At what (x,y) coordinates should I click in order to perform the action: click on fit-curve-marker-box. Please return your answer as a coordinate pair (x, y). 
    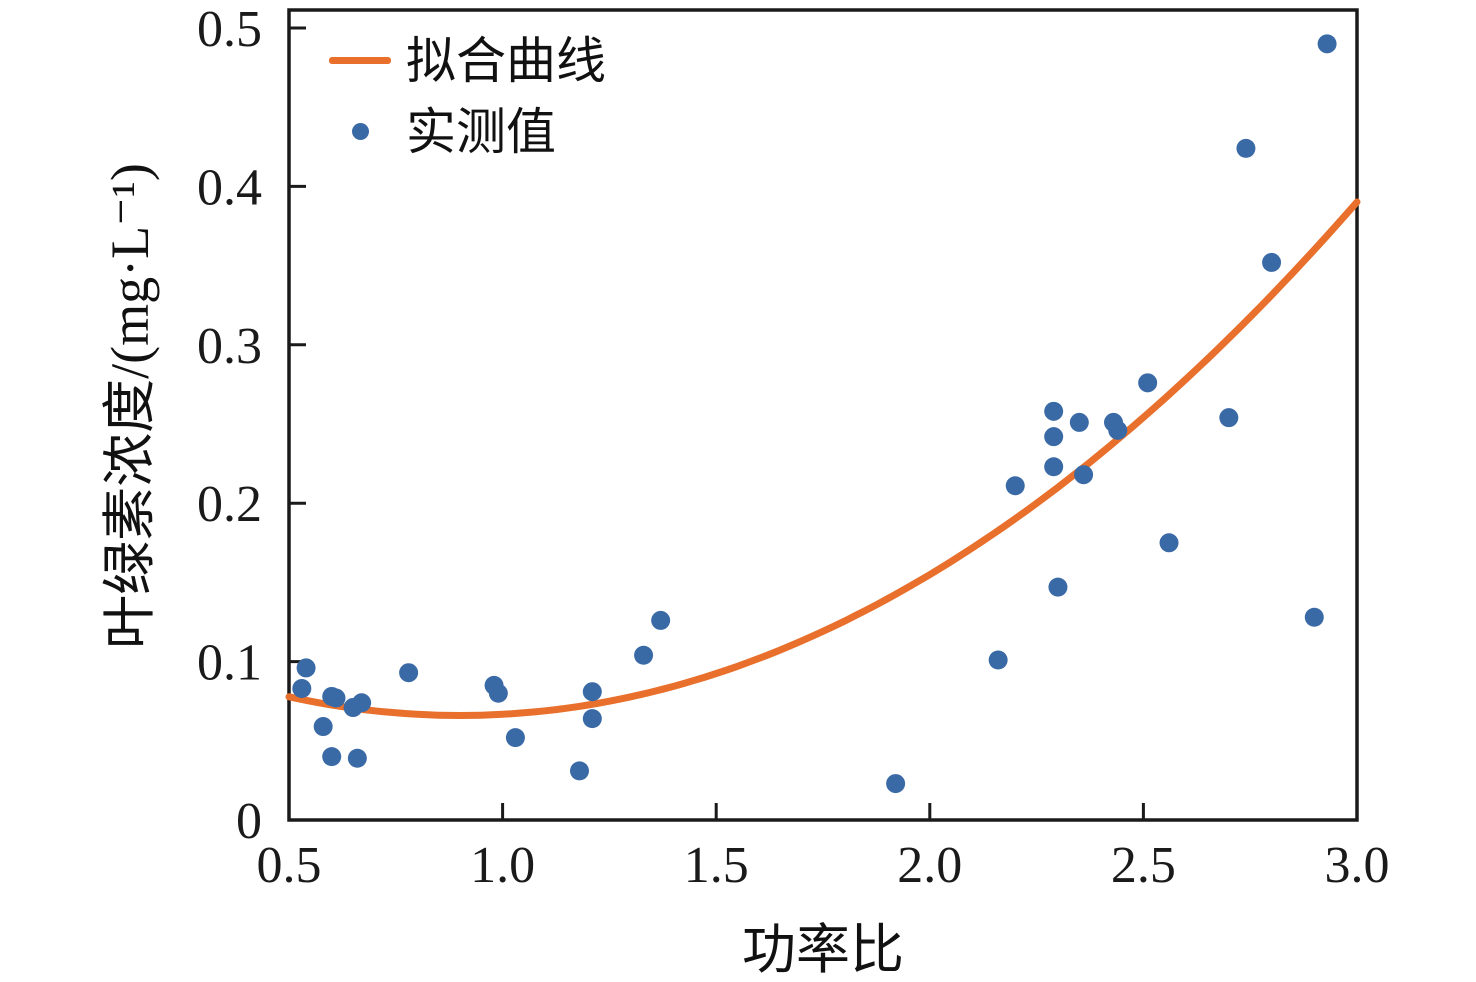
    Looking at the image, I should click on (360, 60).